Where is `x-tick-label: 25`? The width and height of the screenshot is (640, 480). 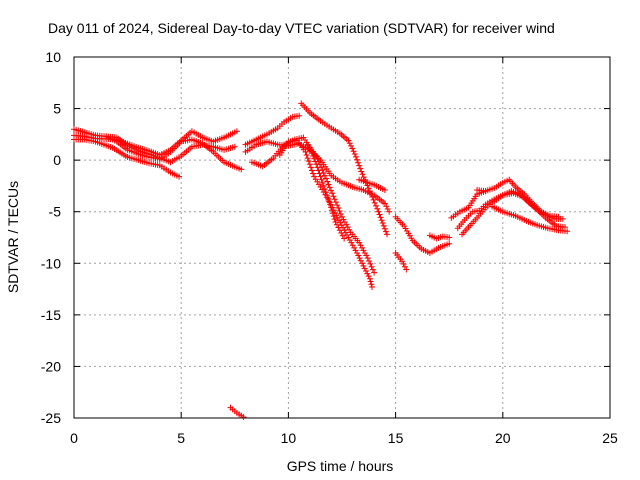 x-tick-label: 25 is located at coordinates (610, 438).